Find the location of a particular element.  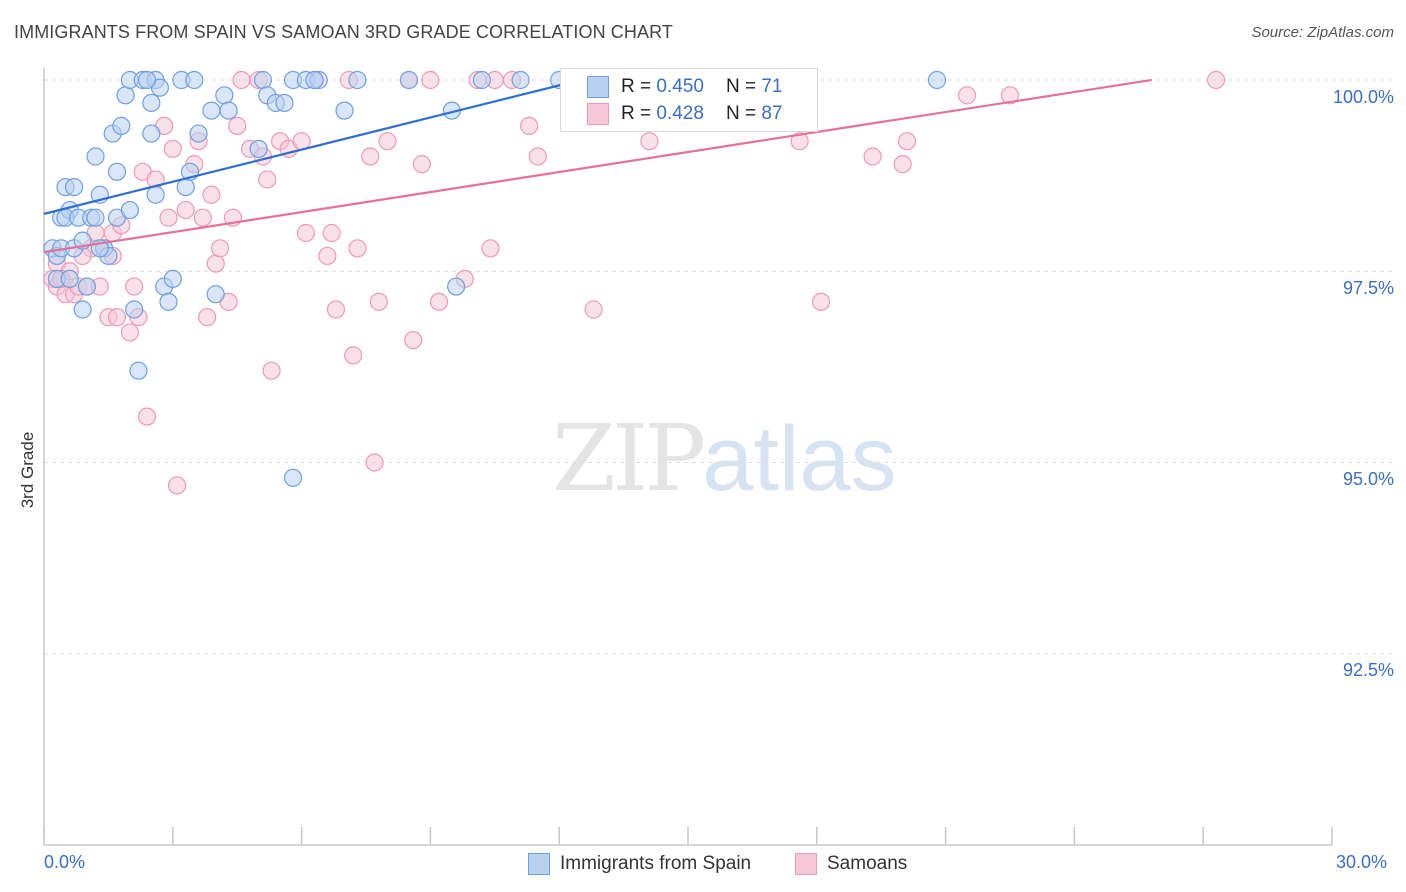

legend-r-value: 0.428 is located at coordinates (680, 113).